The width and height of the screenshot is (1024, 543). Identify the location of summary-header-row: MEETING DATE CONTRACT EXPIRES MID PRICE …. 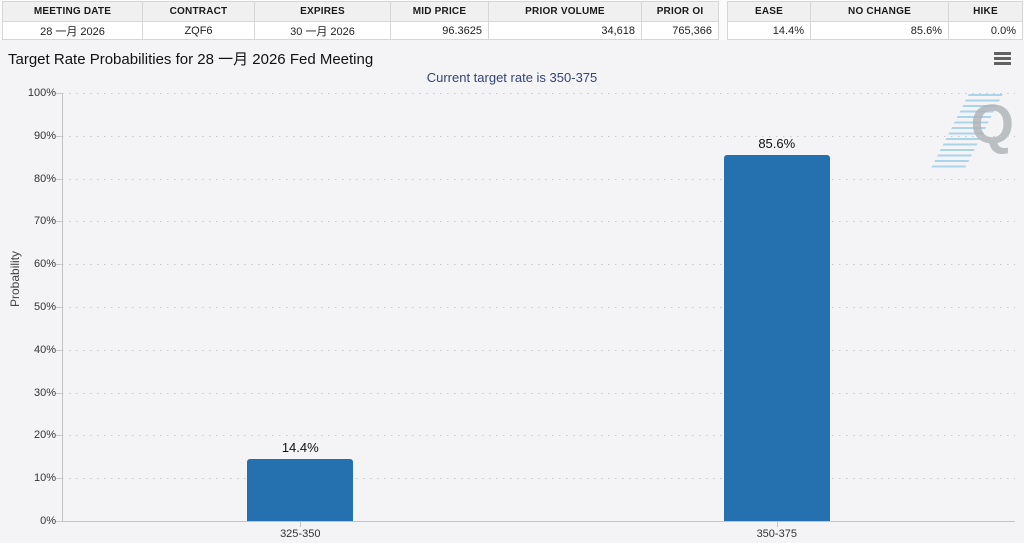
(360, 11).